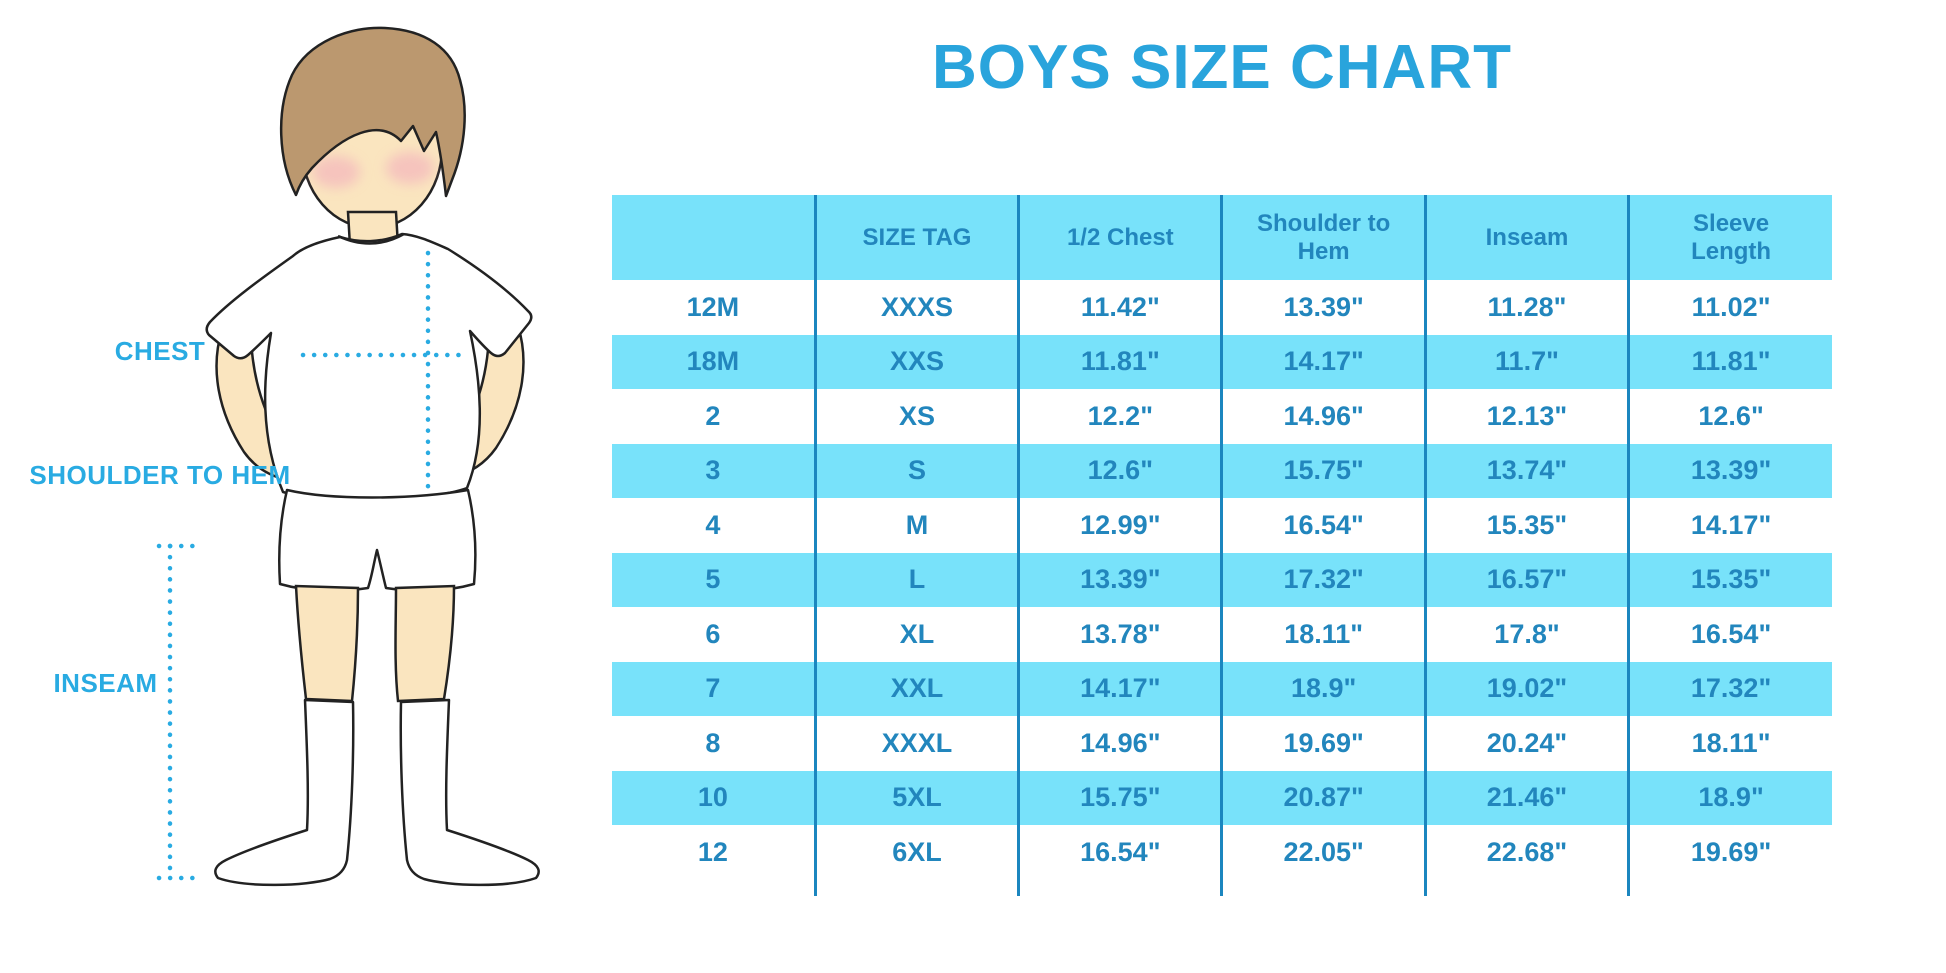 The height and width of the screenshot is (973, 1946). What do you see at coordinates (916, 688) in the screenshot?
I see `measurement-cell: XXL` at bounding box center [916, 688].